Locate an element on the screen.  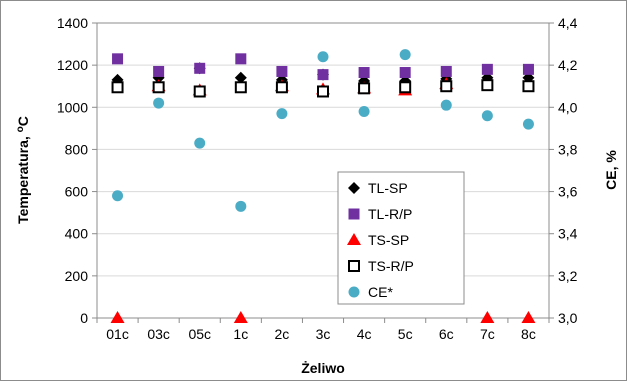
y2-axis-title: CE, % is located at coordinates (611, 170).